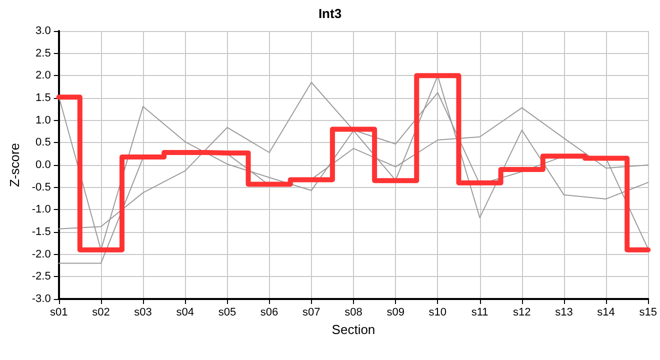  Describe the element at coordinates (311, 312) in the screenshot. I see `x-tick-label: s07` at that location.